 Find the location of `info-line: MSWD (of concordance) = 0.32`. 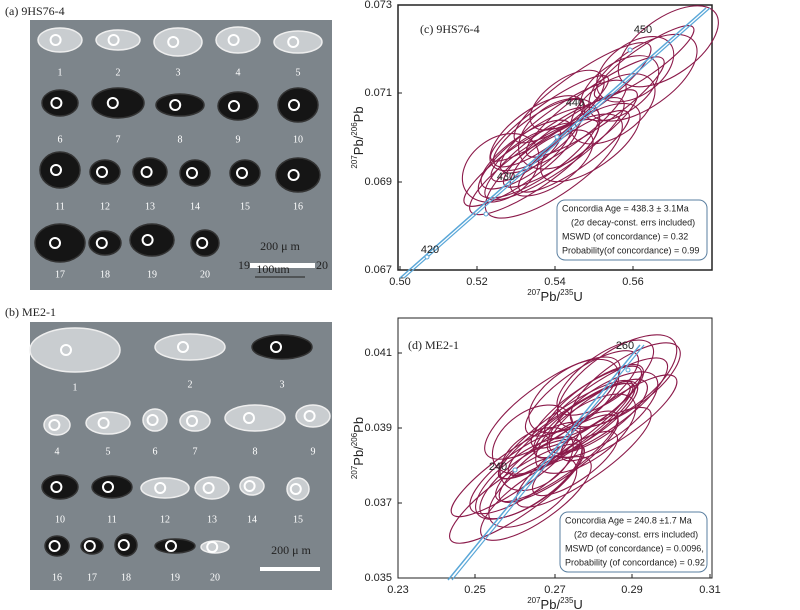

info-line: MSWD (of concordance) = 0.32 is located at coordinates (625, 236).